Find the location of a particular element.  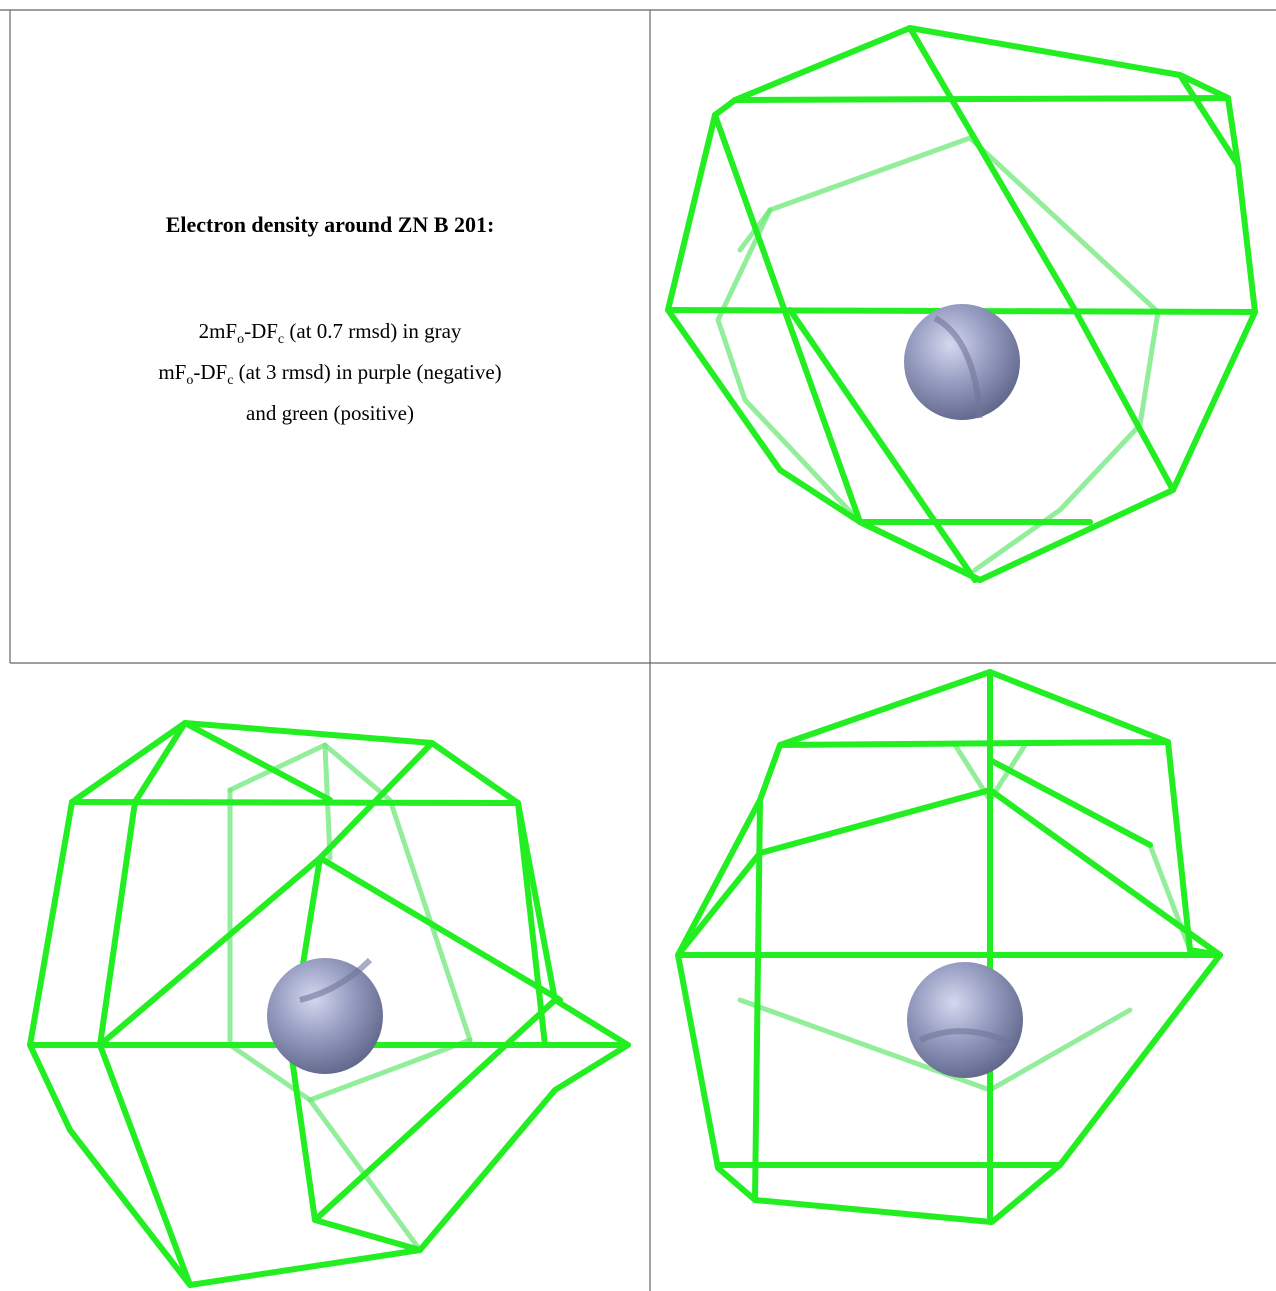

legend-line: 2mFo-DFc (at 0.7 rmsd) in gray is located at coordinates (330, 335).